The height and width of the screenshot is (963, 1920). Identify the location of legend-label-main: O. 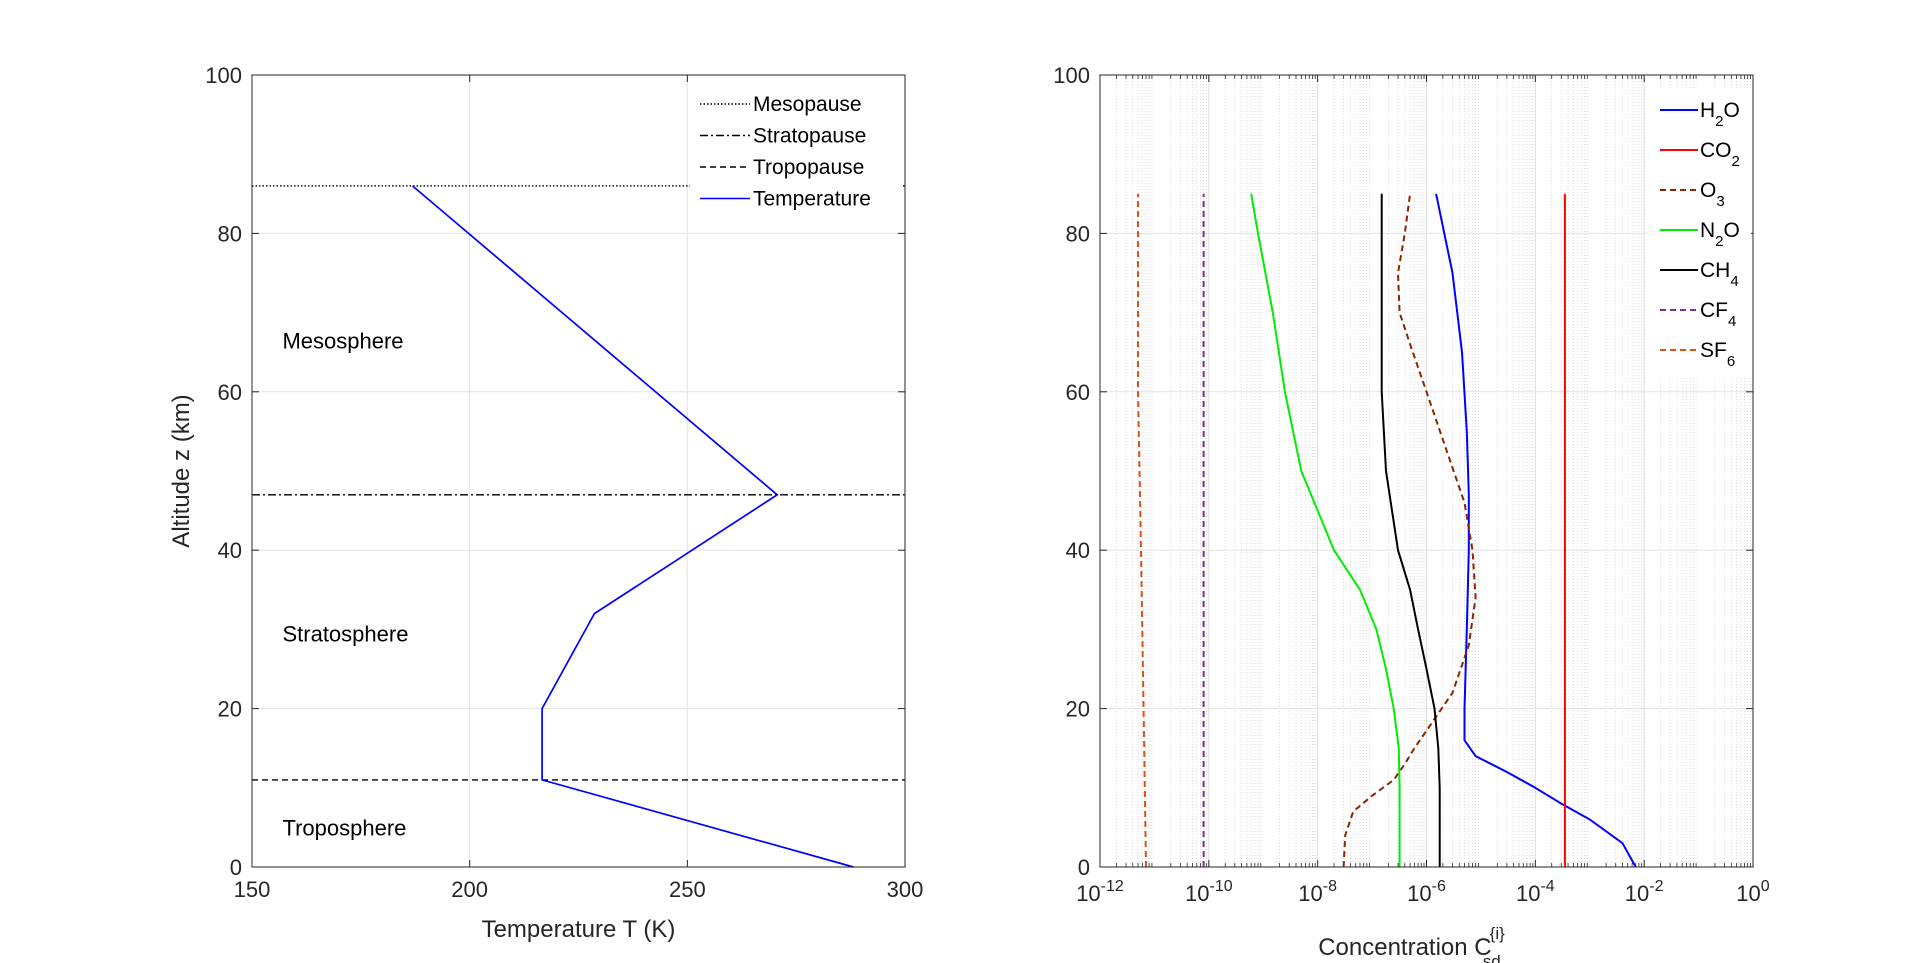
(1708, 190).